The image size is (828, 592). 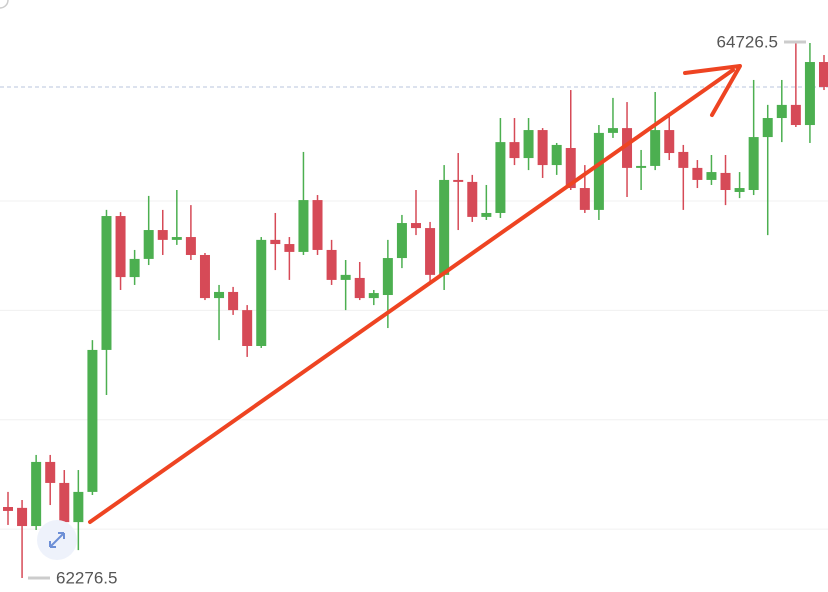 I want to click on expand-button, so click(x=57, y=540).